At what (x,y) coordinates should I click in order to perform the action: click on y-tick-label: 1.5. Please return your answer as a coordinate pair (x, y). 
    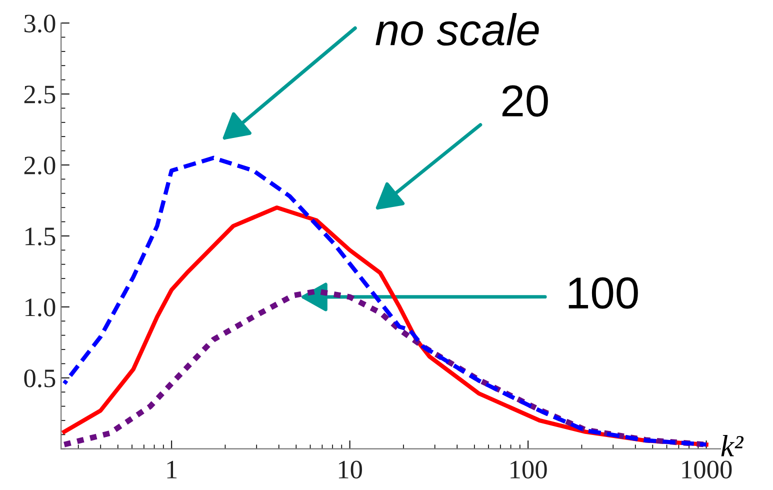
    Looking at the image, I should click on (41, 237).